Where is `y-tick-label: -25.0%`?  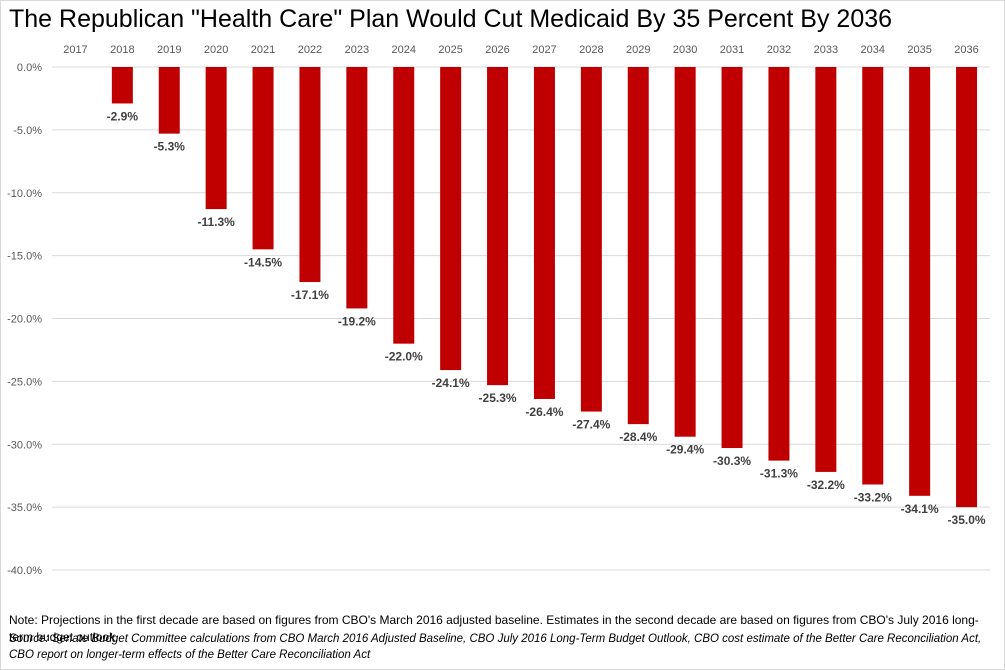 y-tick-label: -25.0% is located at coordinates (24, 382).